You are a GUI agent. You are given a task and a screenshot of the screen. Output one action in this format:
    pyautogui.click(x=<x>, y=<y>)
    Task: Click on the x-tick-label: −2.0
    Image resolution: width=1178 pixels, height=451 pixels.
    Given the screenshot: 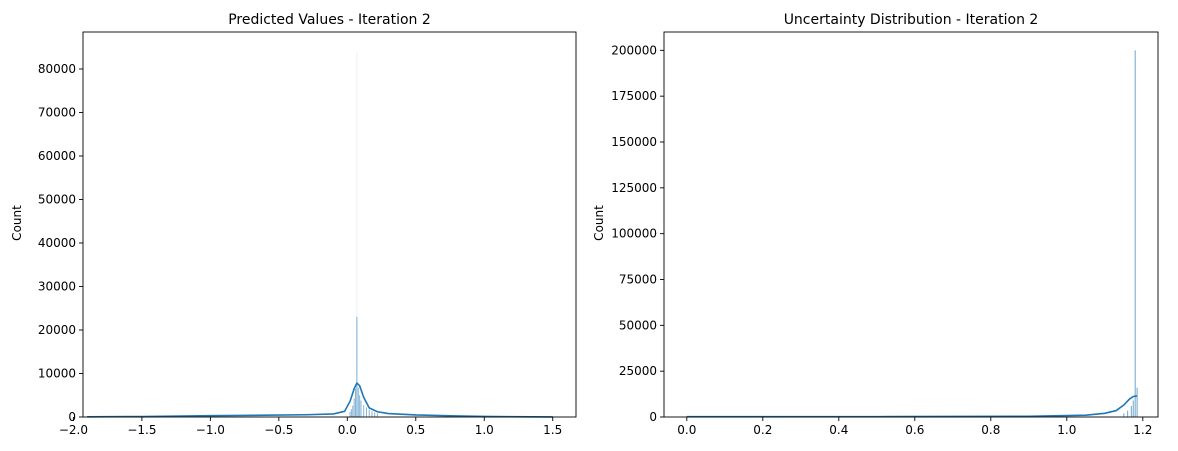 What is the action you would take?
    pyautogui.click(x=73, y=430)
    